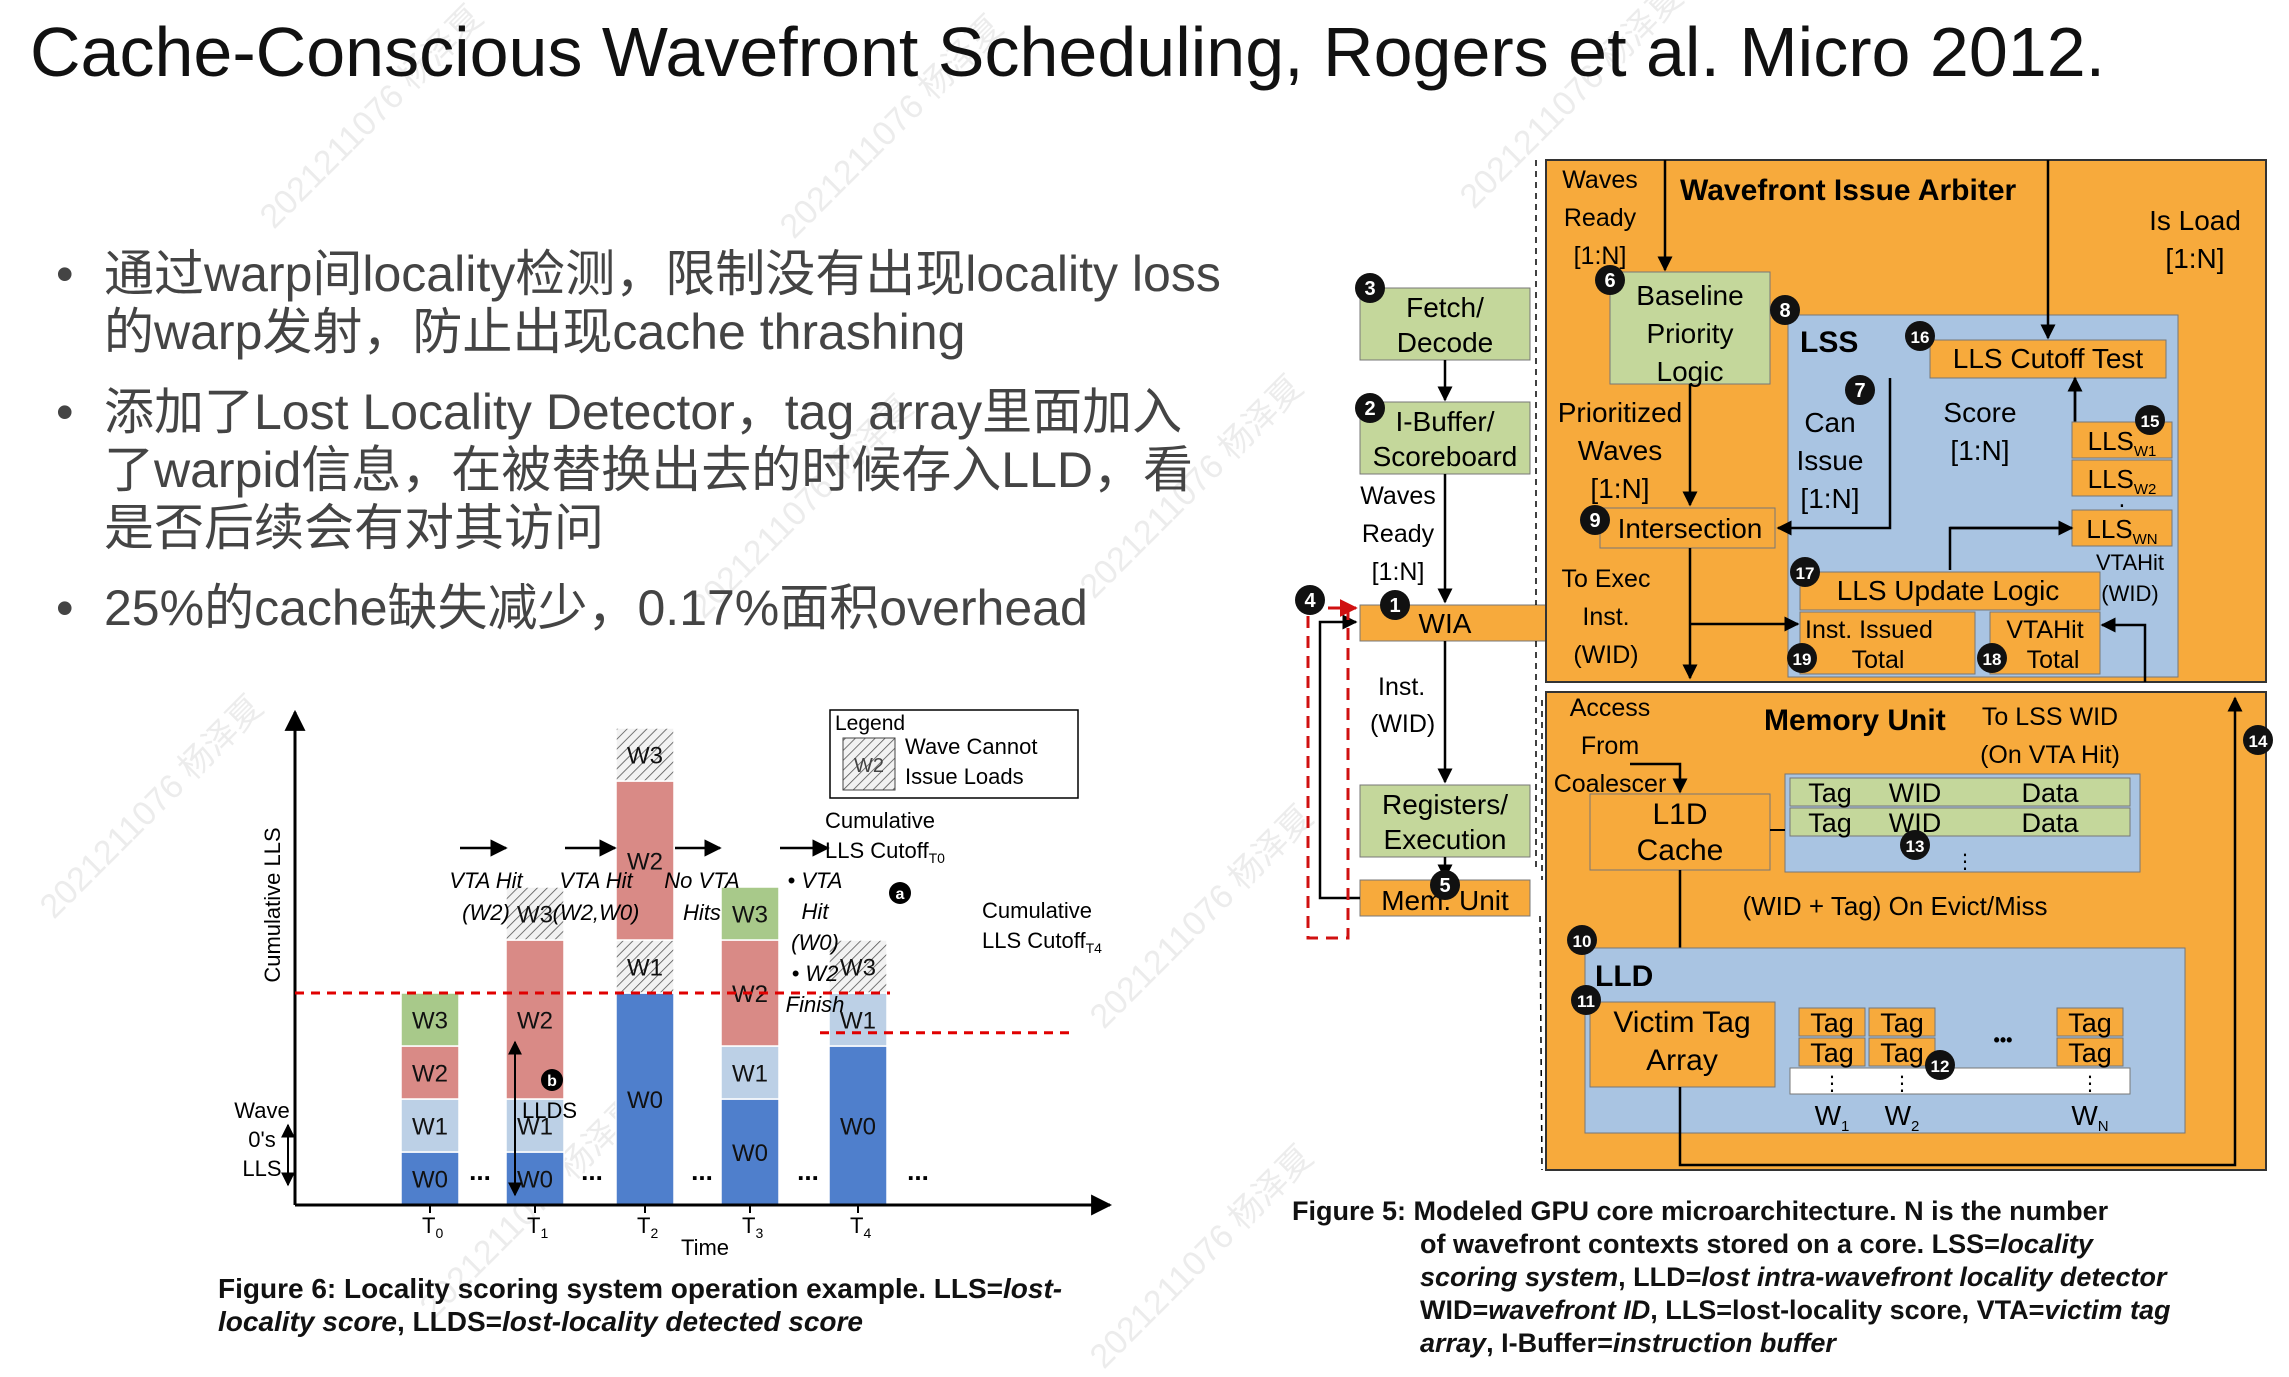 This screenshot has width=2289, height=1377. Describe the element at coordinates (1599, 180) in the screenshot. I see `arbiter-waves-ready: Waves` at that location.